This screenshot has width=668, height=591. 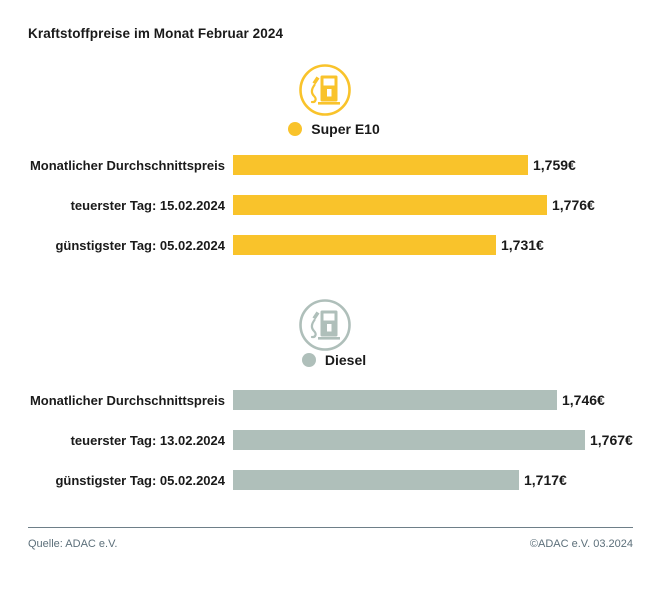 I want to click on legend-super-e10: Super E10, so click(x=334, y=129).